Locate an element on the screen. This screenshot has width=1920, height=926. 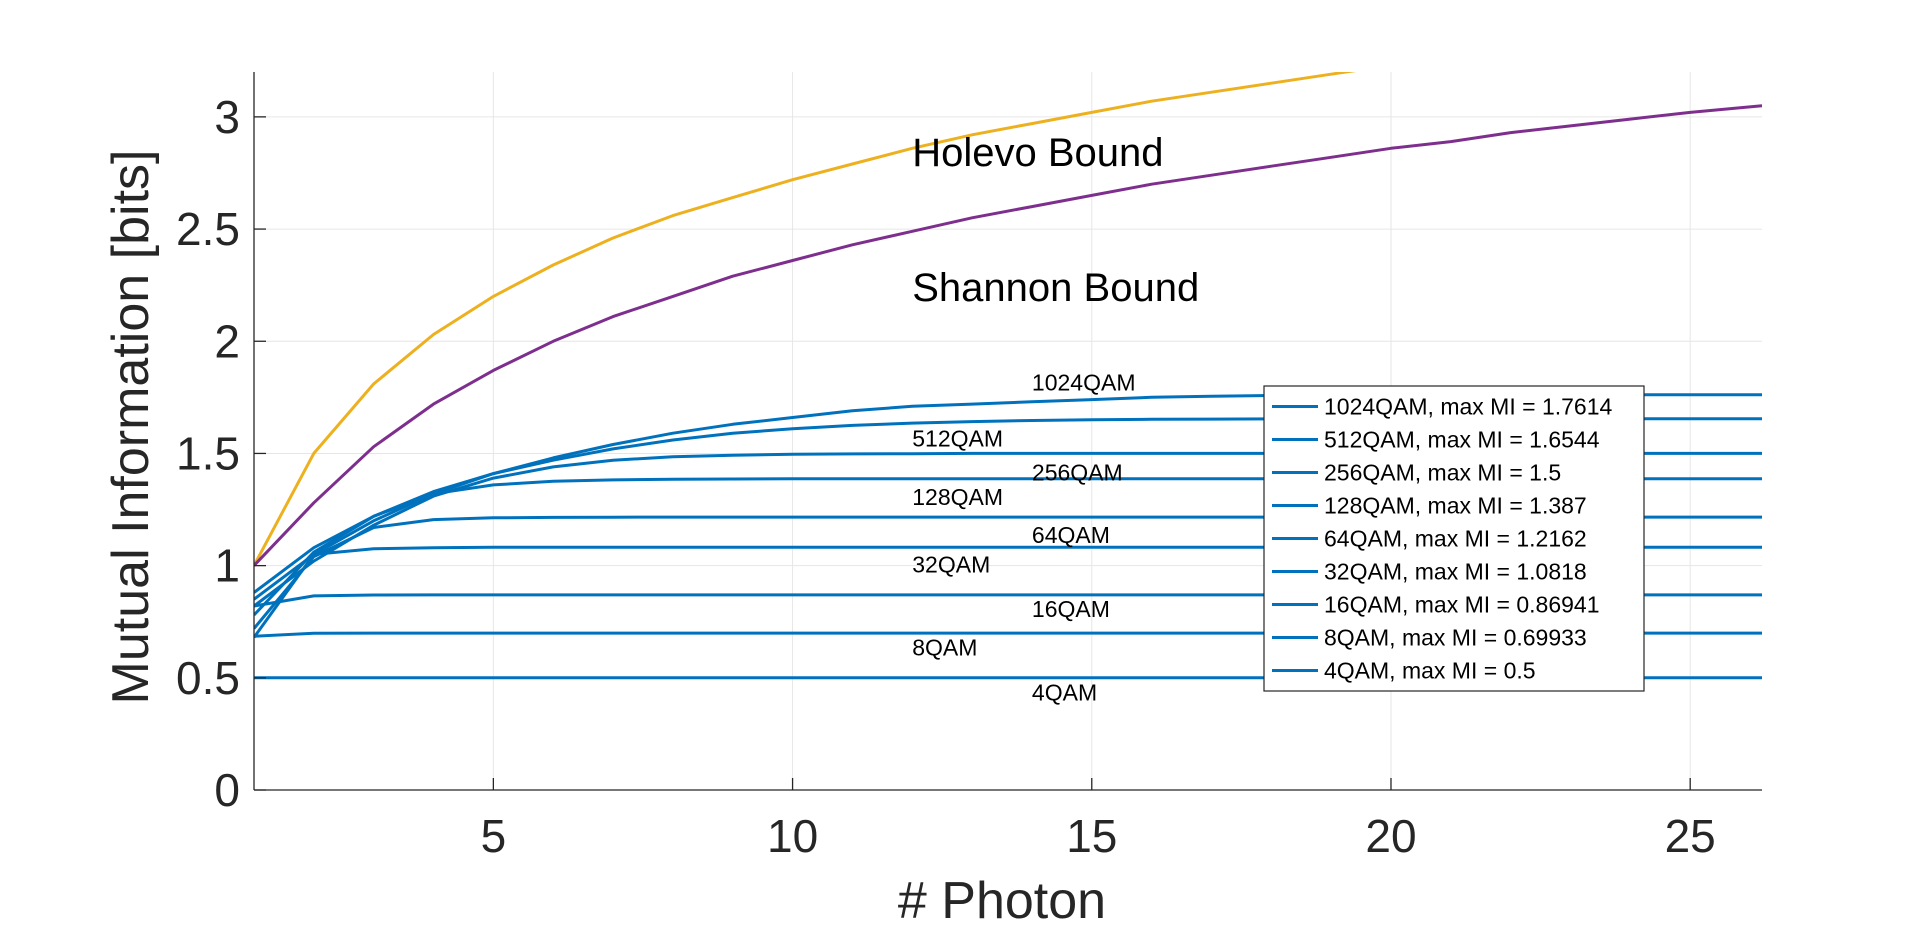
y-tick-label: 1 is located at coordinates (227, 566).